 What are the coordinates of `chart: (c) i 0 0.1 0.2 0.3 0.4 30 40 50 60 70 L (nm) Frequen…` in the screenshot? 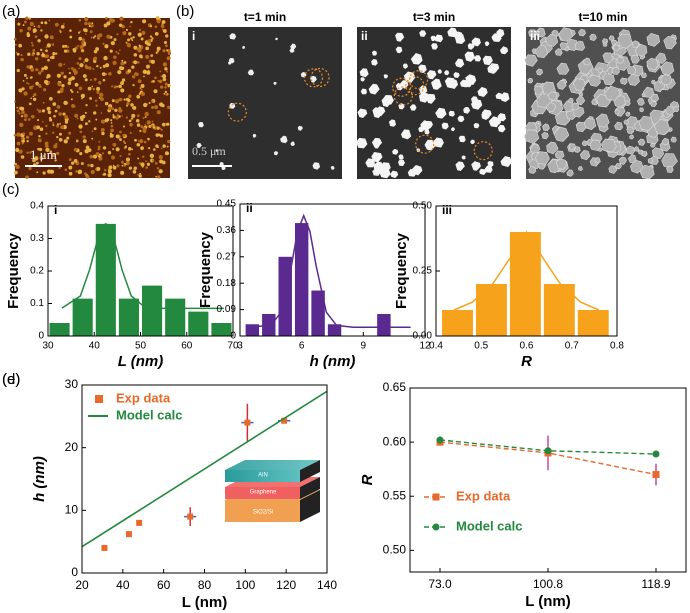 It's located at (120, 275).